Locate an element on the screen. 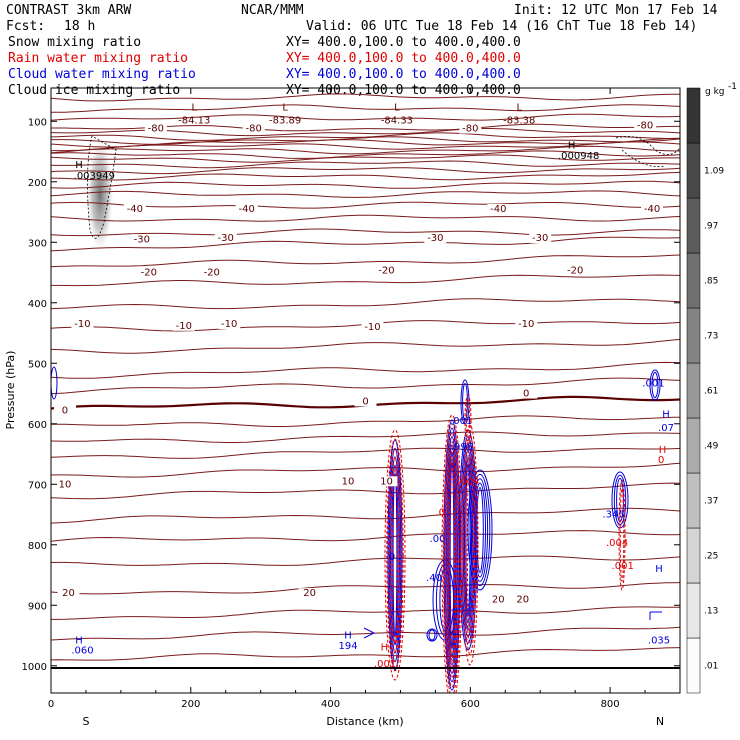 This screenshot has width=740, height=740. colorbar-label: 1.09 is located at coordinates (714, 172).